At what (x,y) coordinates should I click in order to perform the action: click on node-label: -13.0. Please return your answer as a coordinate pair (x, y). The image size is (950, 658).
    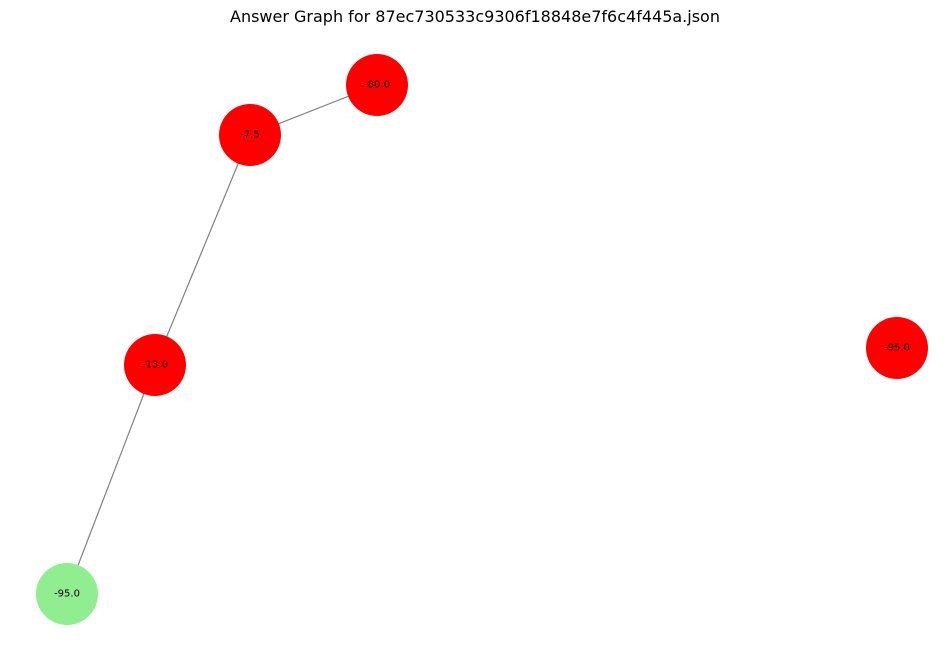
    Looking at the image, I should click on (155, 365).